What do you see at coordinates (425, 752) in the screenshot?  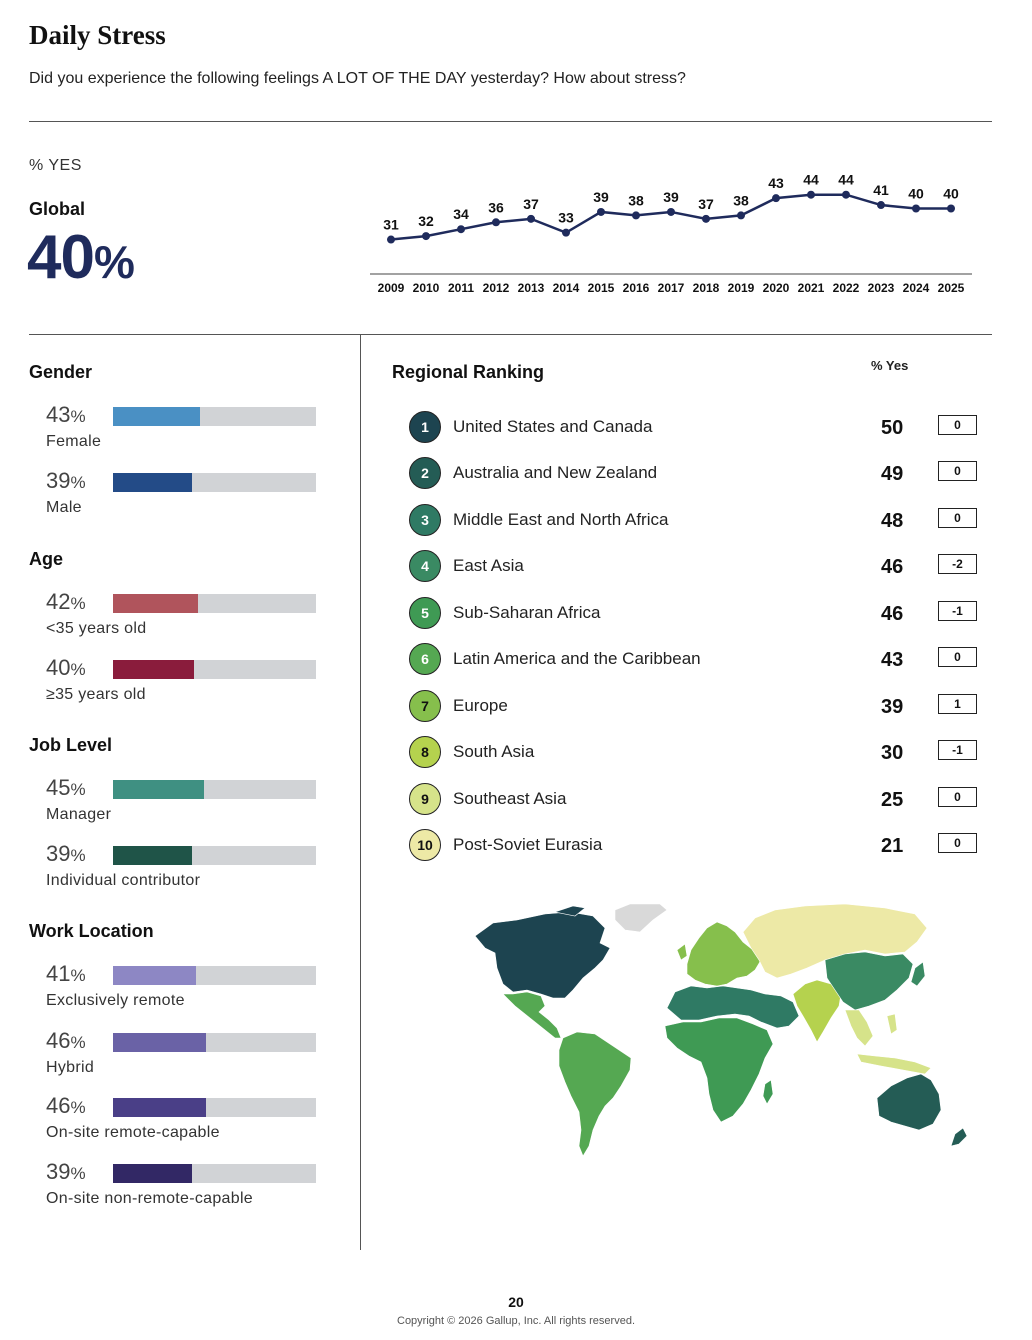 I see `rank-badge: 8` at bounding box center [425, 752].